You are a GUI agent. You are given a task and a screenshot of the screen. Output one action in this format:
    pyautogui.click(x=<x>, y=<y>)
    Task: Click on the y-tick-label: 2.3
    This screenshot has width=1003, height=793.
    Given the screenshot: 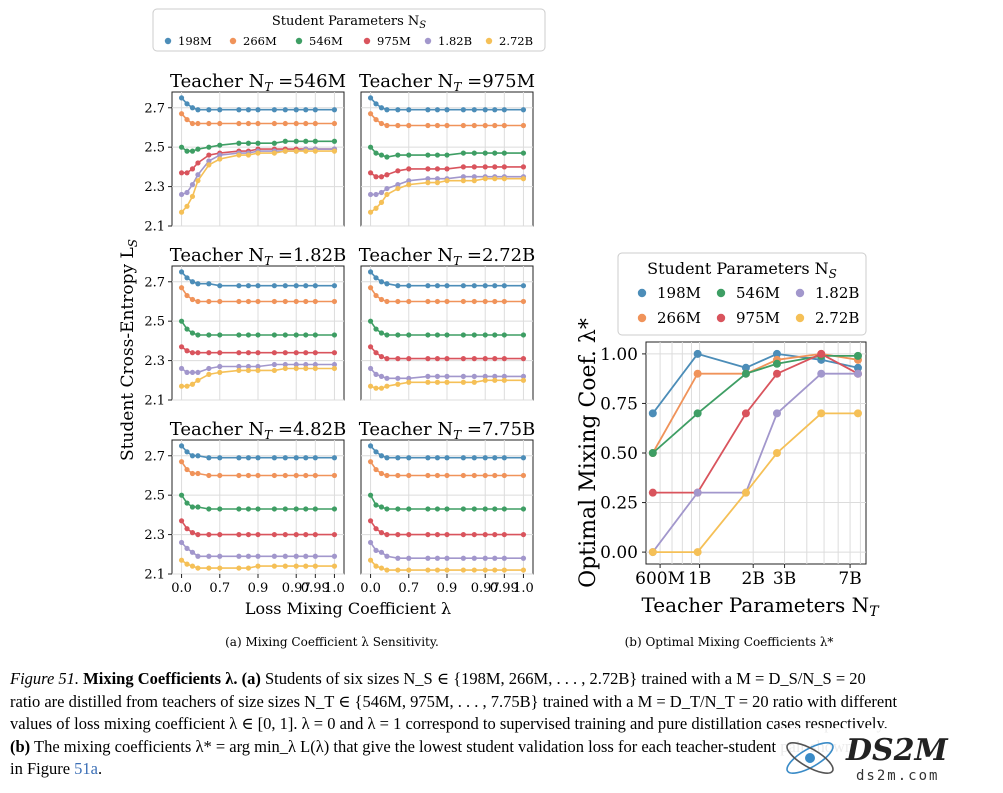 What is the action you would take?
    pyautogui.click(x=154, y=535)
    